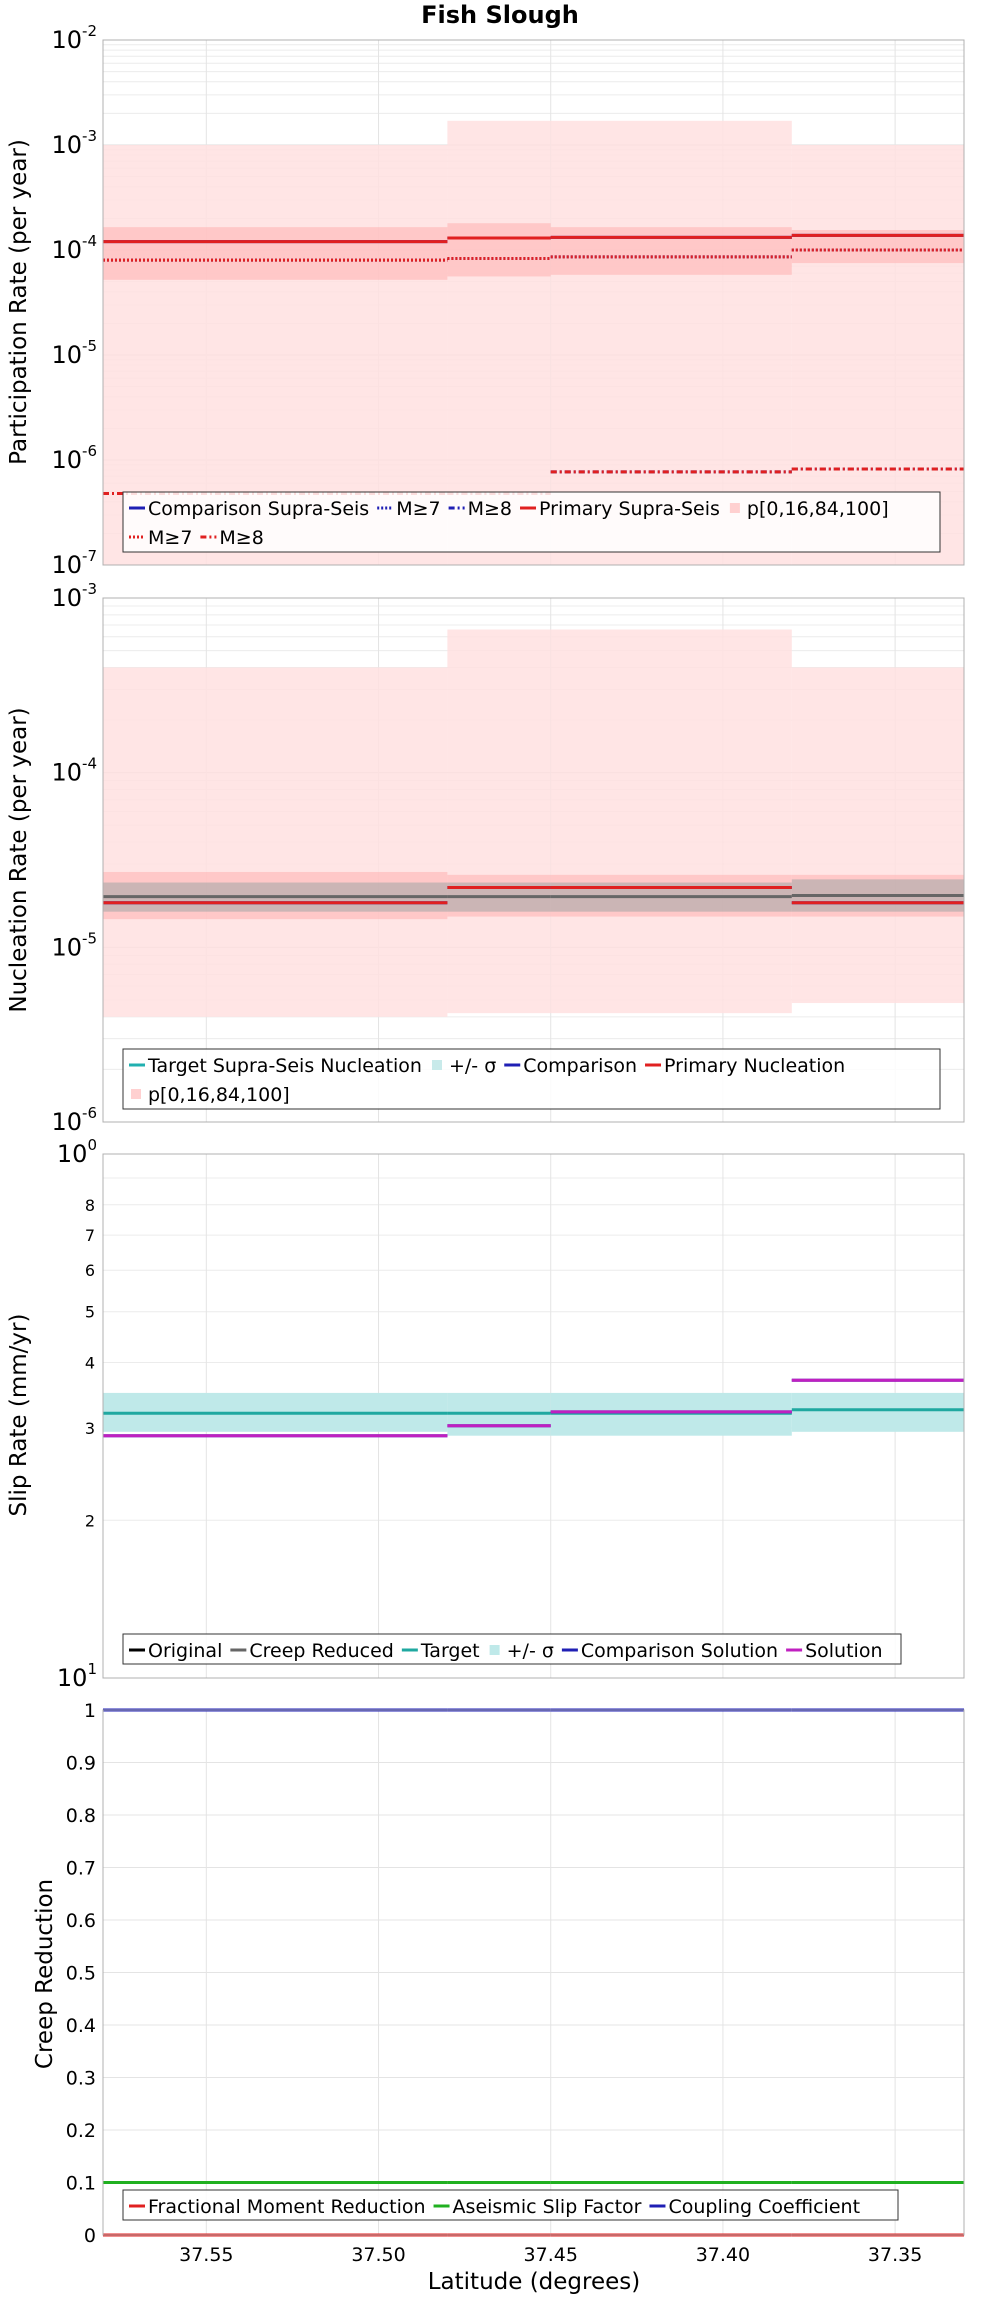 The image size is (1000, 2300). Describe the element at coordinates (679, 1651) in the screenshot. I see `legend-label: Comparison Solution` at that location.